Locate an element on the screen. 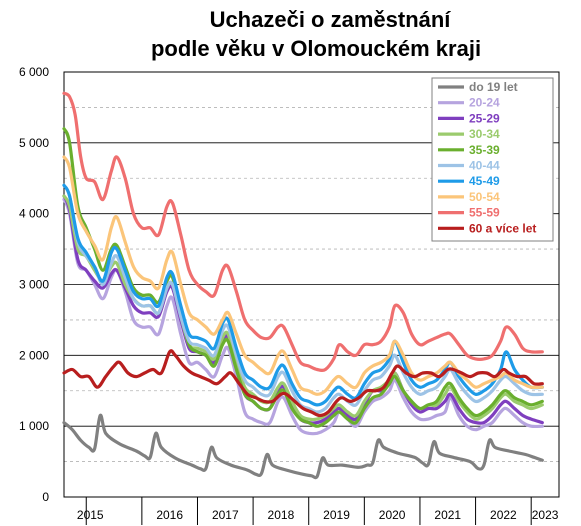  y-tick-label: 2 000 is located at coordinates (34, 355).